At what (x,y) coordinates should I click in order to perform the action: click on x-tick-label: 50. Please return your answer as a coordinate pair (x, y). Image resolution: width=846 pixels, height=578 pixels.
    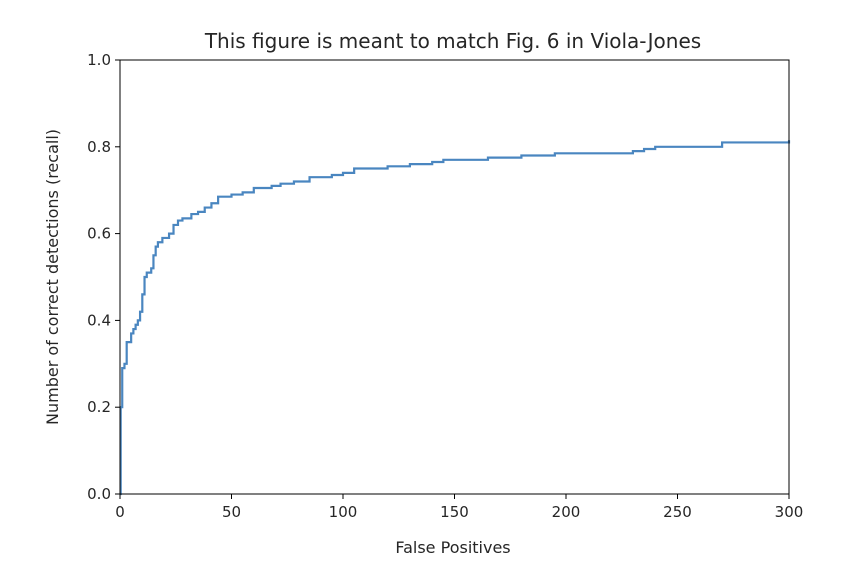
    Looking at the image, I should click on (231, 512).